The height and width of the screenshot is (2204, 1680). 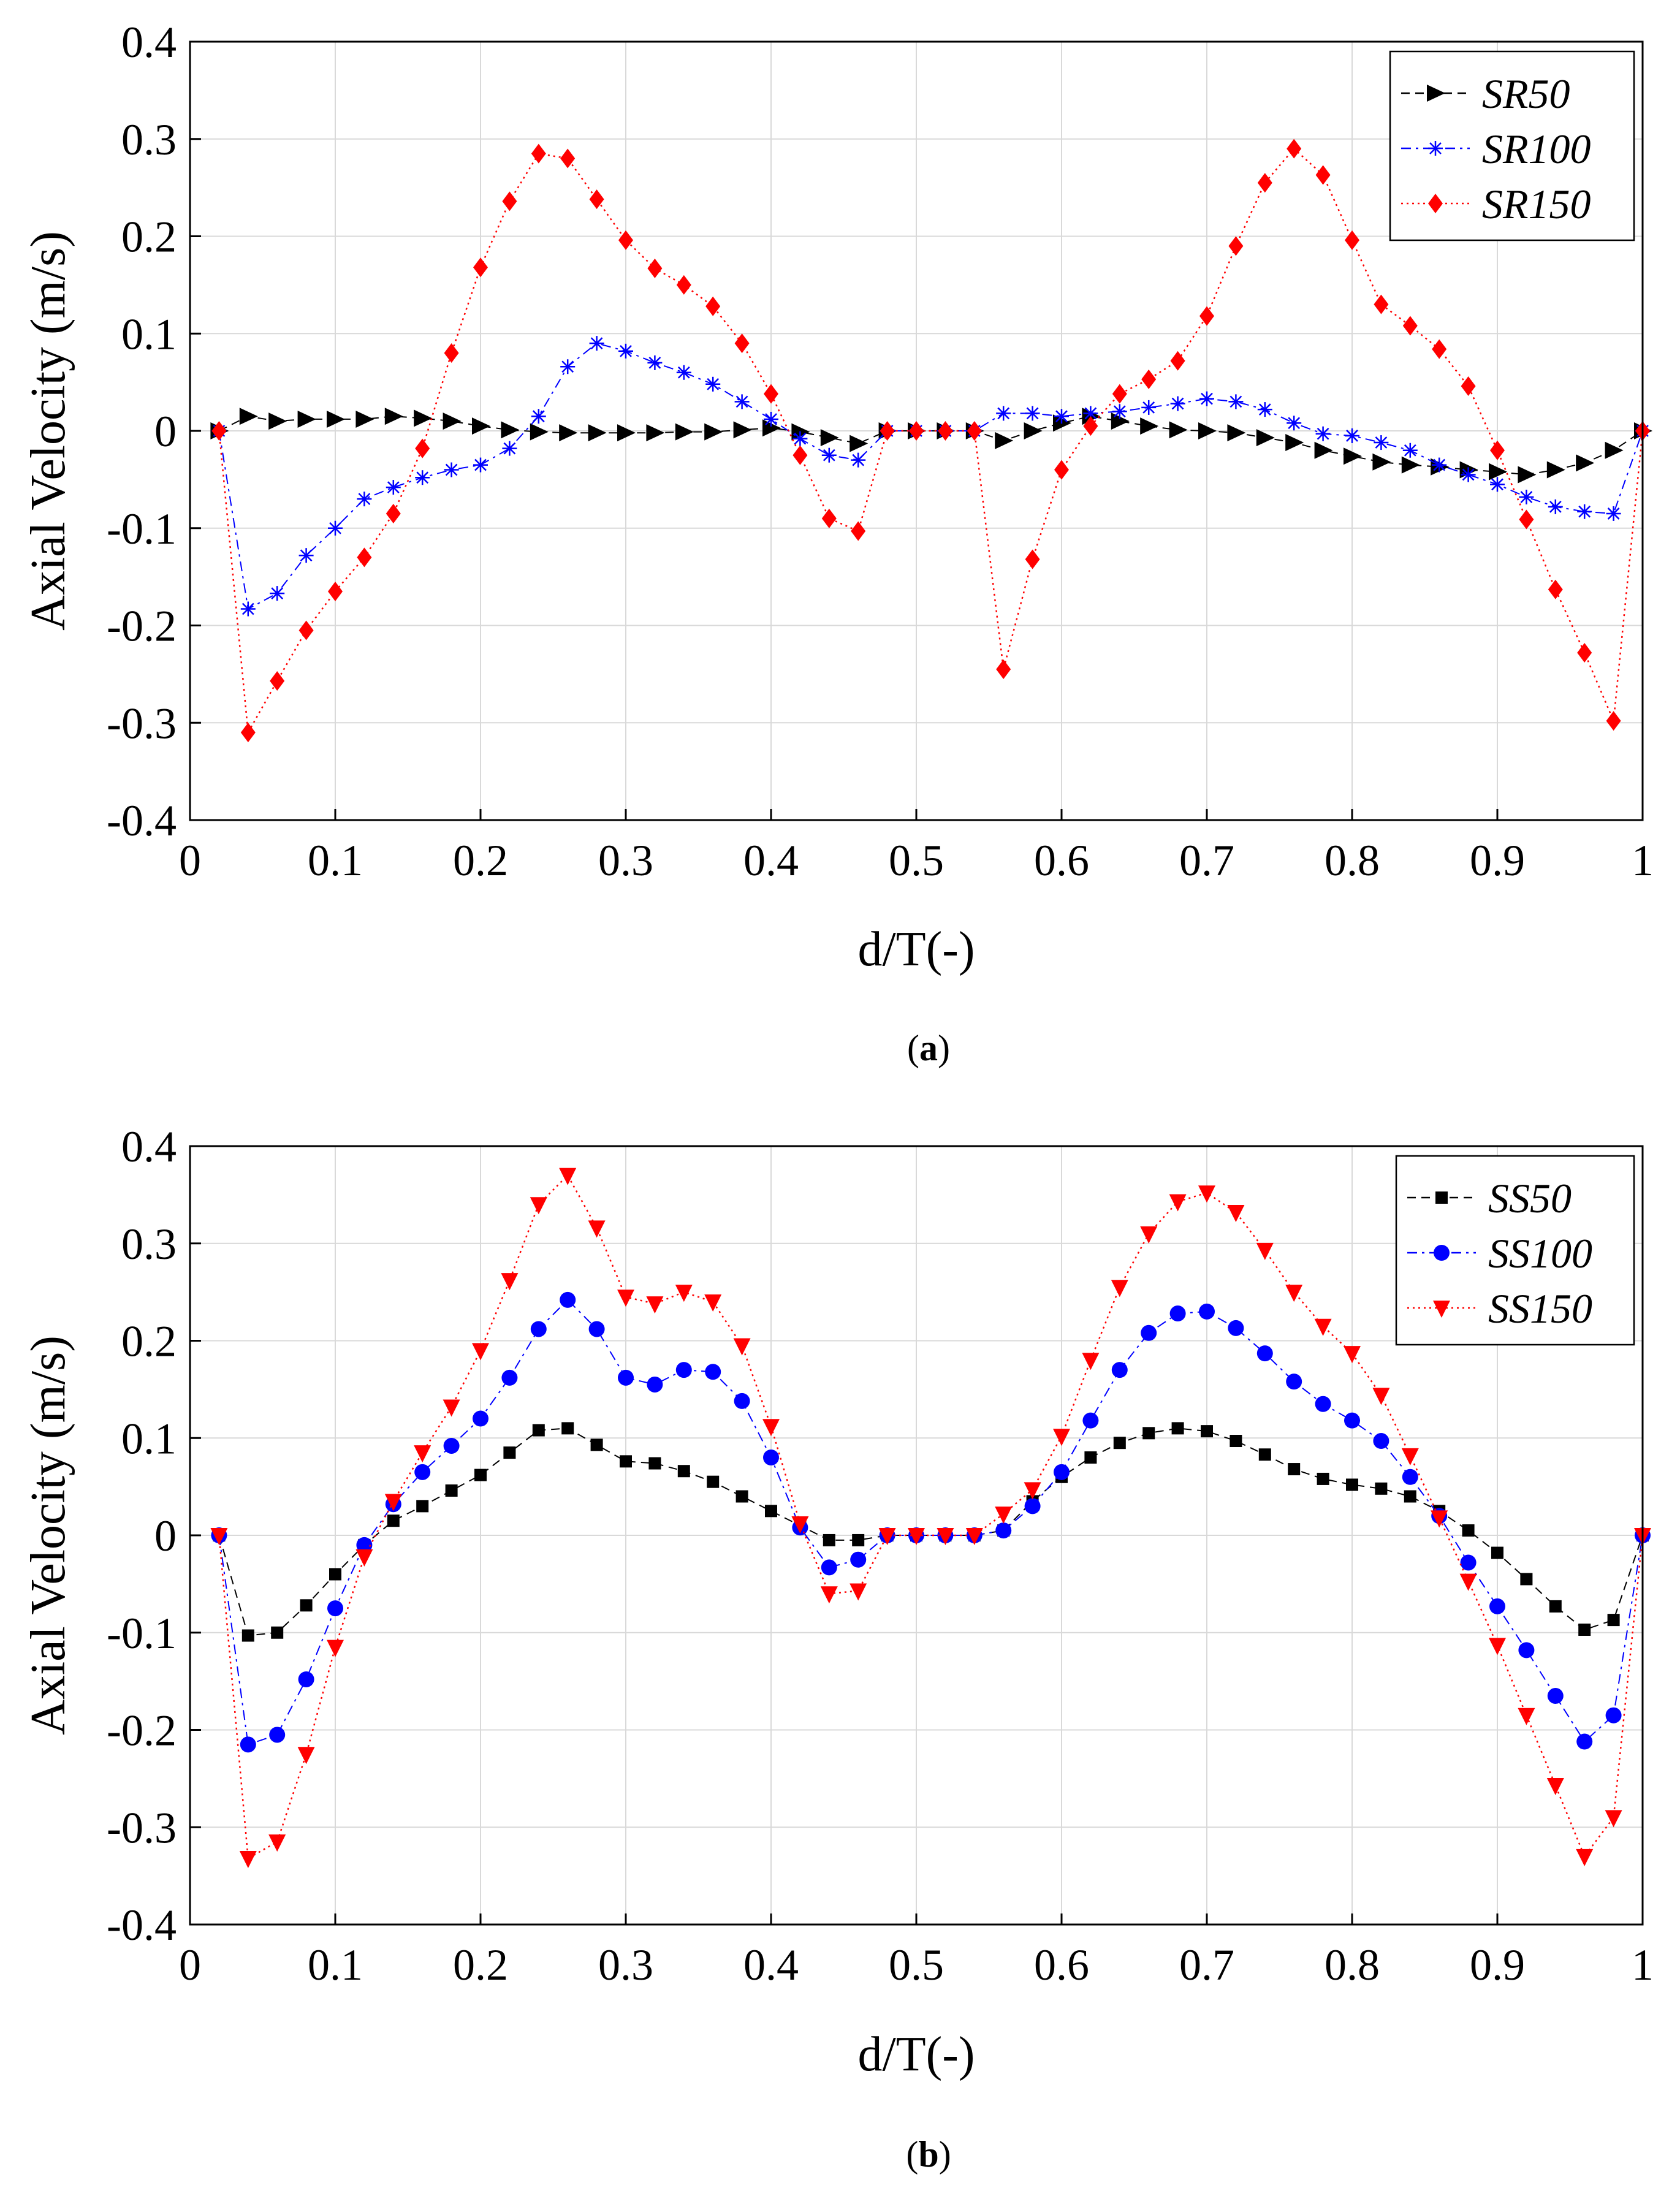 I want to click on y-tick-label: -0.3, so click(x=142, y=1827).